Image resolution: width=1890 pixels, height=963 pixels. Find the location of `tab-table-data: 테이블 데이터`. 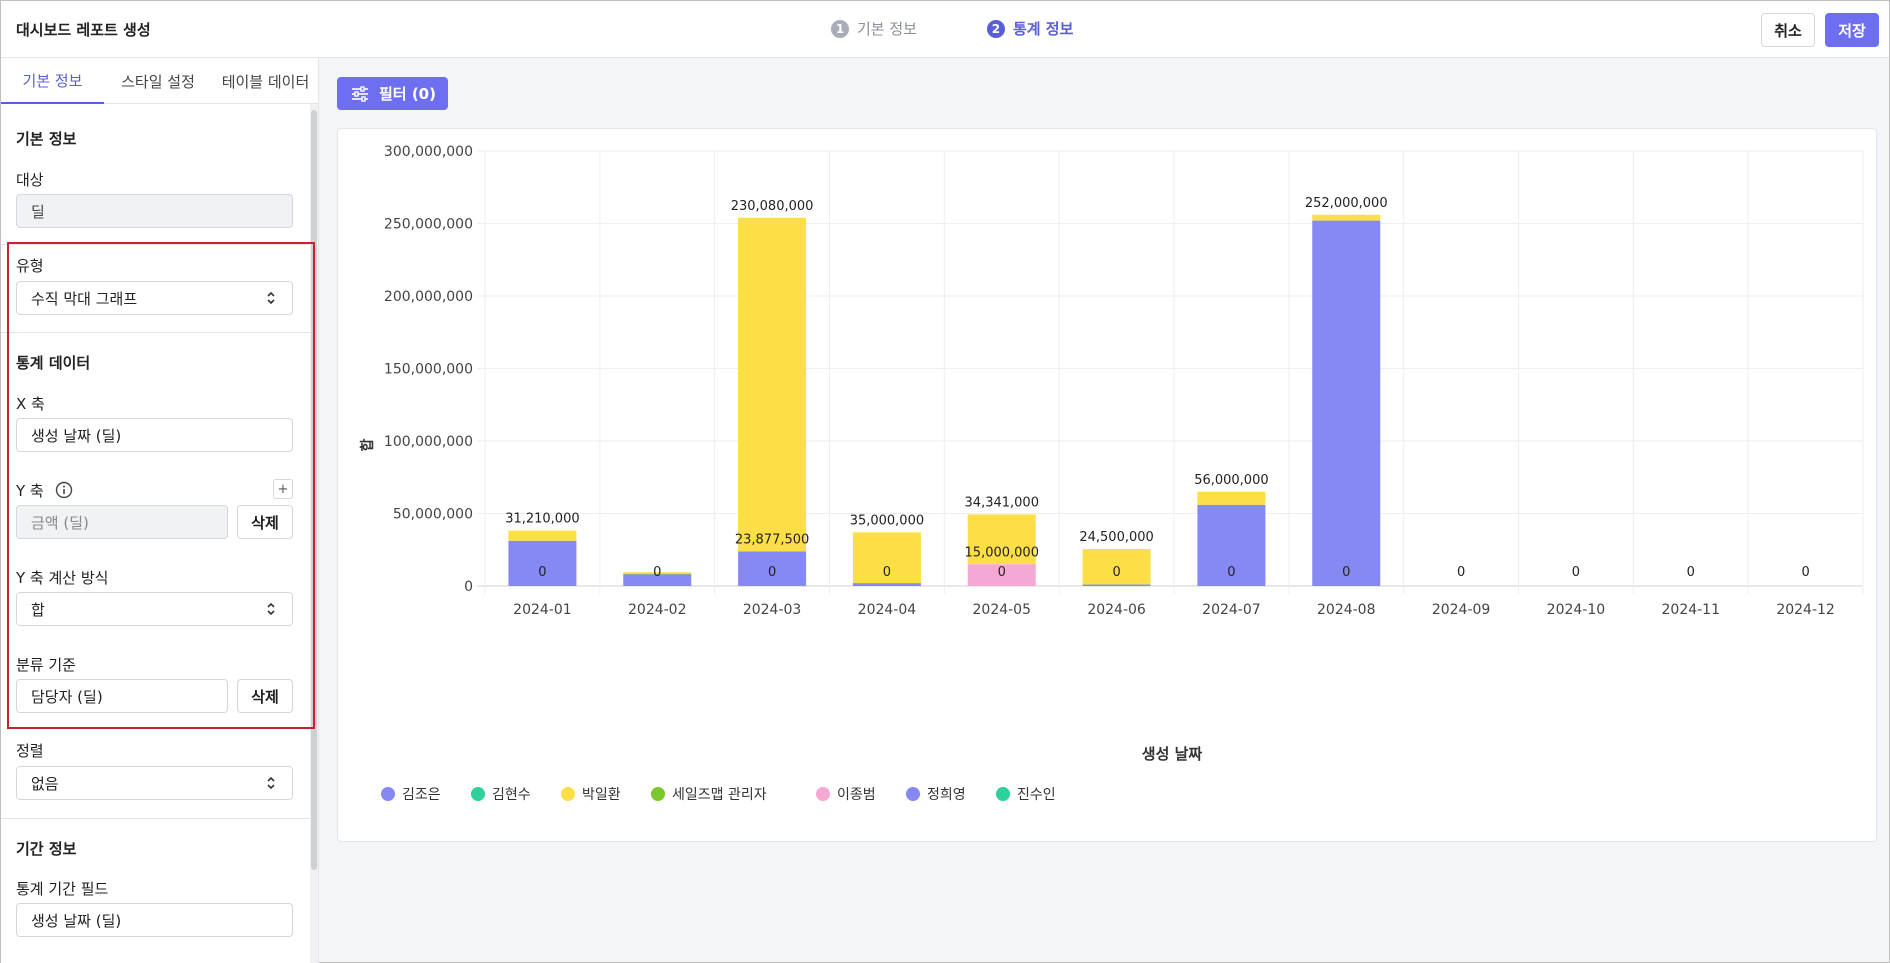

tab-table-data: 테이블 데이터 is located at coordinates (265, 81).